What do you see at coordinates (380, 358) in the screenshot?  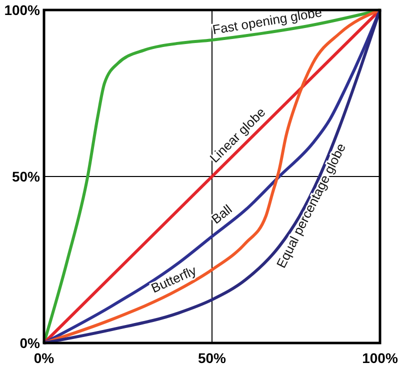 I see `x-tick-label: 100%` at bounding box center [380, 358].